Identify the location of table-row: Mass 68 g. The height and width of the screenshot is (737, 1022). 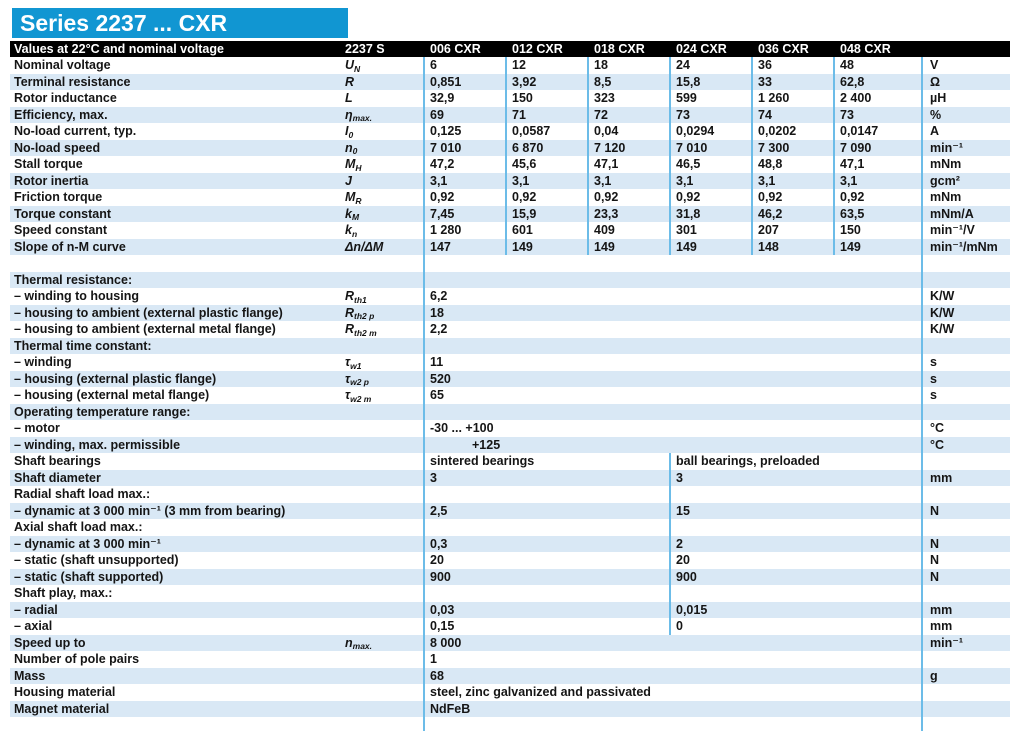
(510, 675).